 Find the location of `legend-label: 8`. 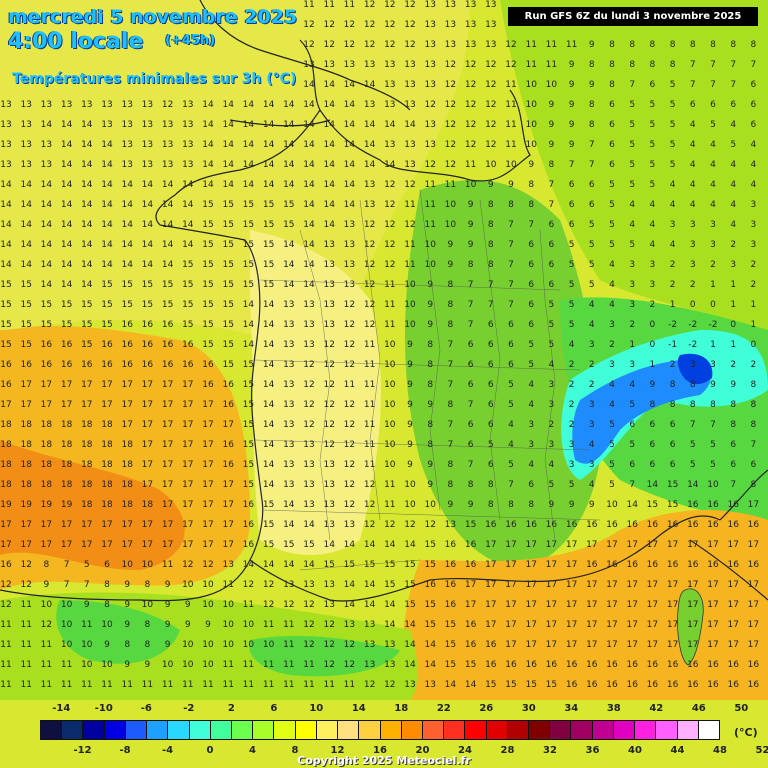

legend-label: 8 is located at coordinates (295, 750).